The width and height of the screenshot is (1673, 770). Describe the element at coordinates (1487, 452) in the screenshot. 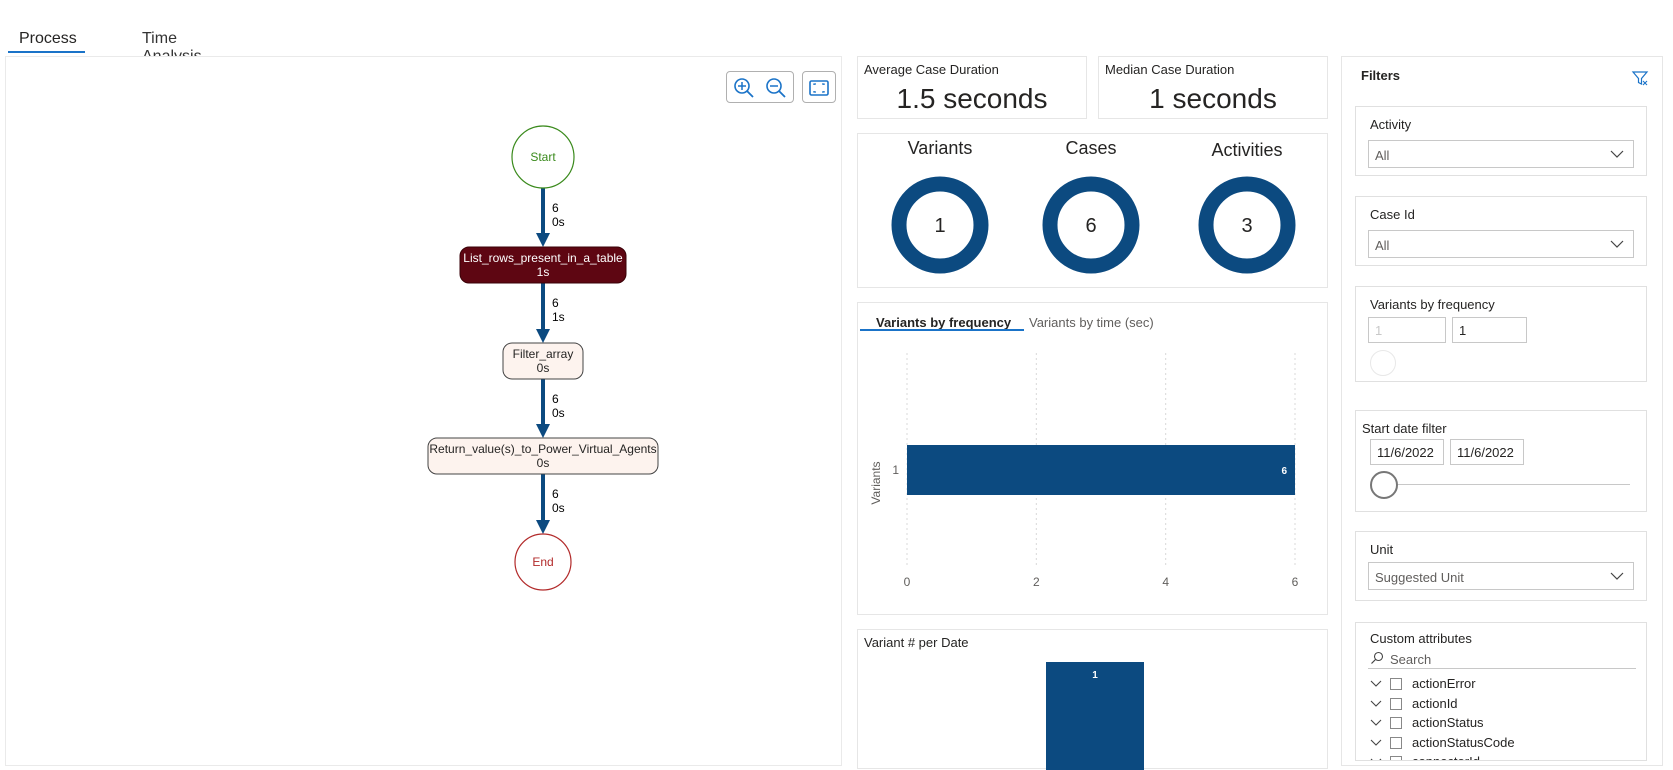

I see `start-date-to-input: 11/6/2022` at that location.